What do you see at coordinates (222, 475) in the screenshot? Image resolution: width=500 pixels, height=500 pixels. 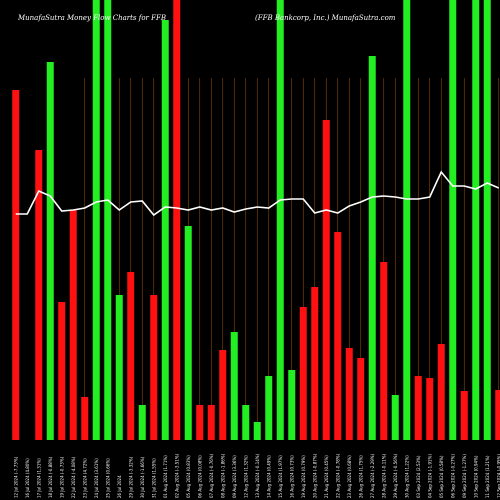 I see `x-tick-label: 08 Aug 2024 (-1.86%)` at bounding box center [222, 475].